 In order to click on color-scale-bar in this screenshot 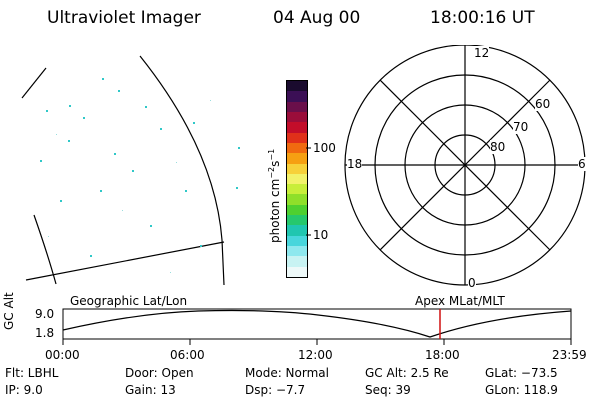, I will do `click(297, 179)`.